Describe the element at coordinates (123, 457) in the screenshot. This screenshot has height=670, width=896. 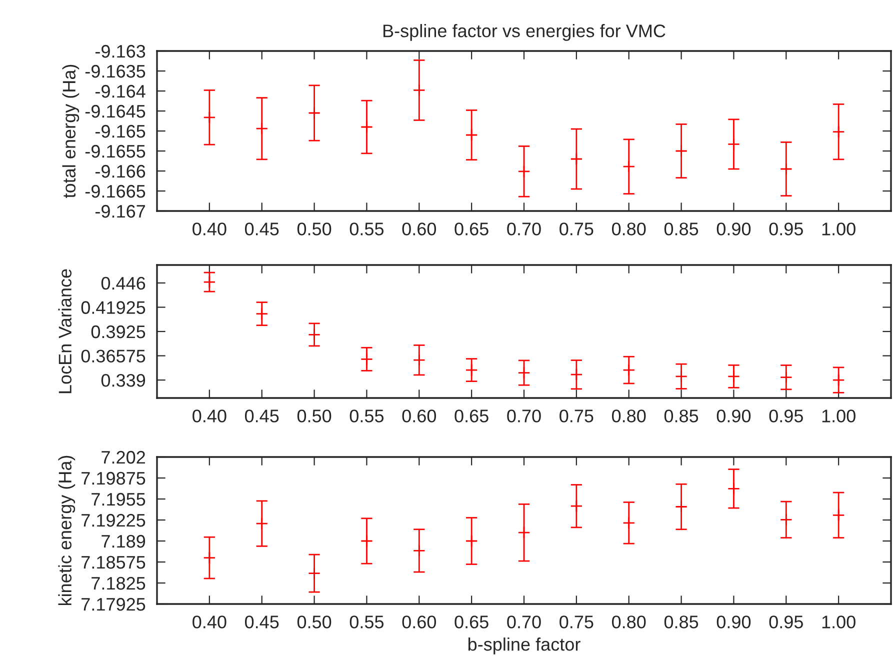
I see `y-tick-label: 7.202` at that location.